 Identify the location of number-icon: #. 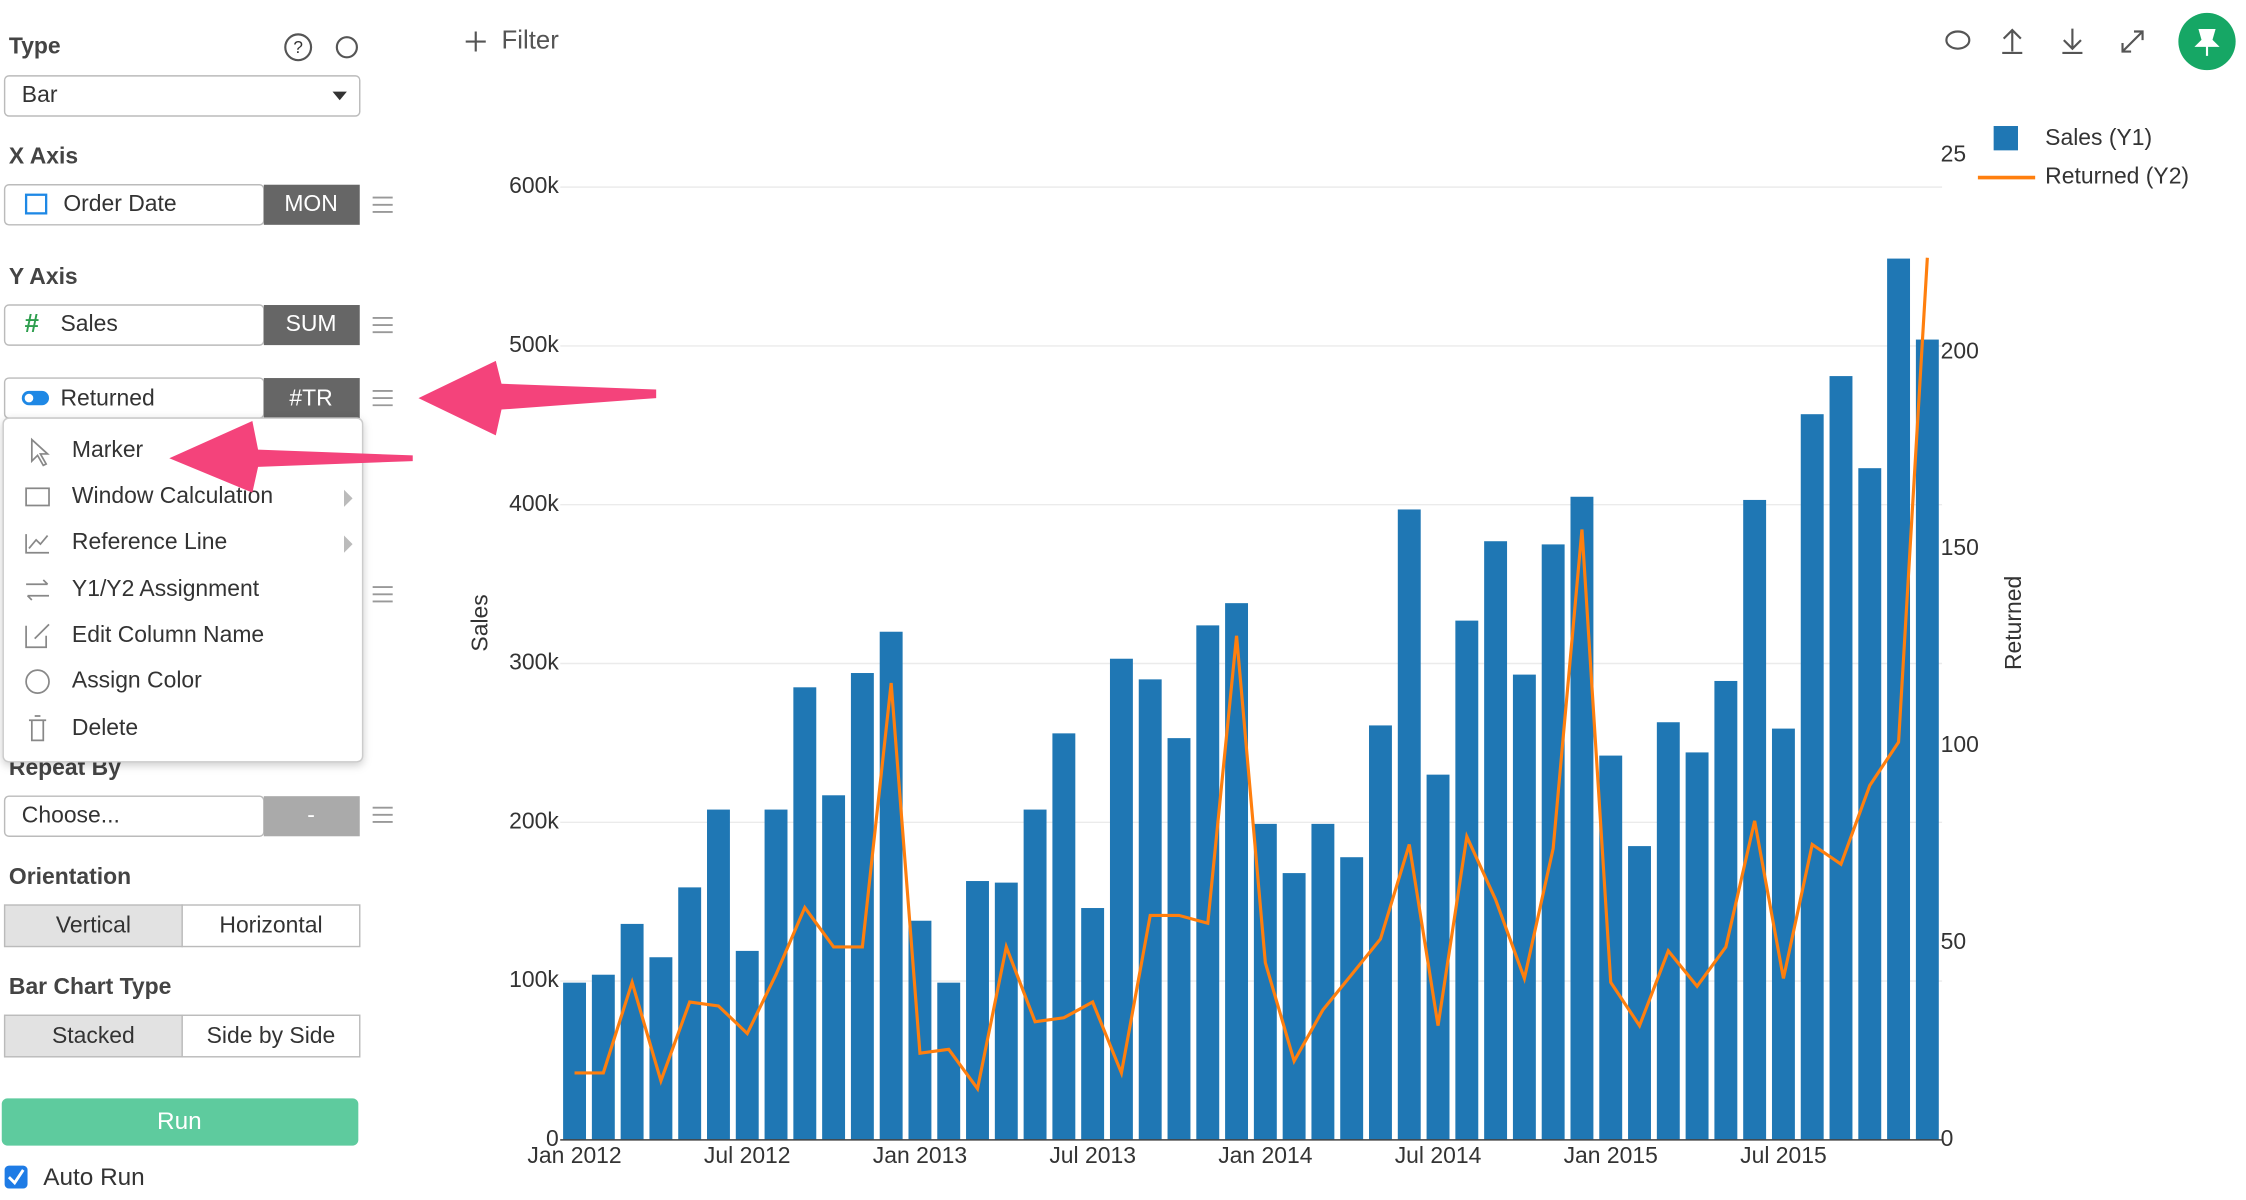
(32, 324).